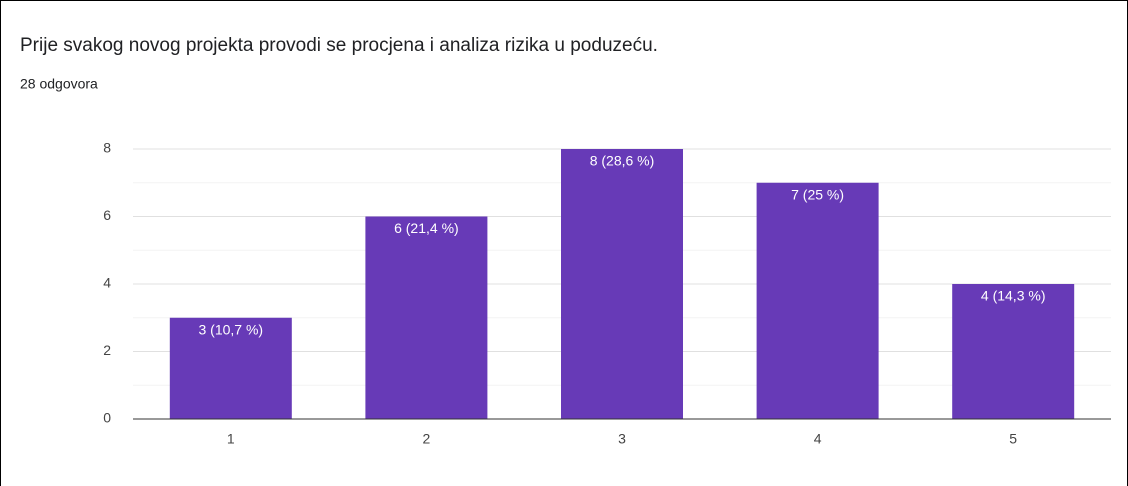 Image resolution: width=1128 pixels, height=486 pixels. What do you see at coordinates (107, 283) in the screenshot?
I see `y-tick-label: 4` at bounding box center [107, 283].